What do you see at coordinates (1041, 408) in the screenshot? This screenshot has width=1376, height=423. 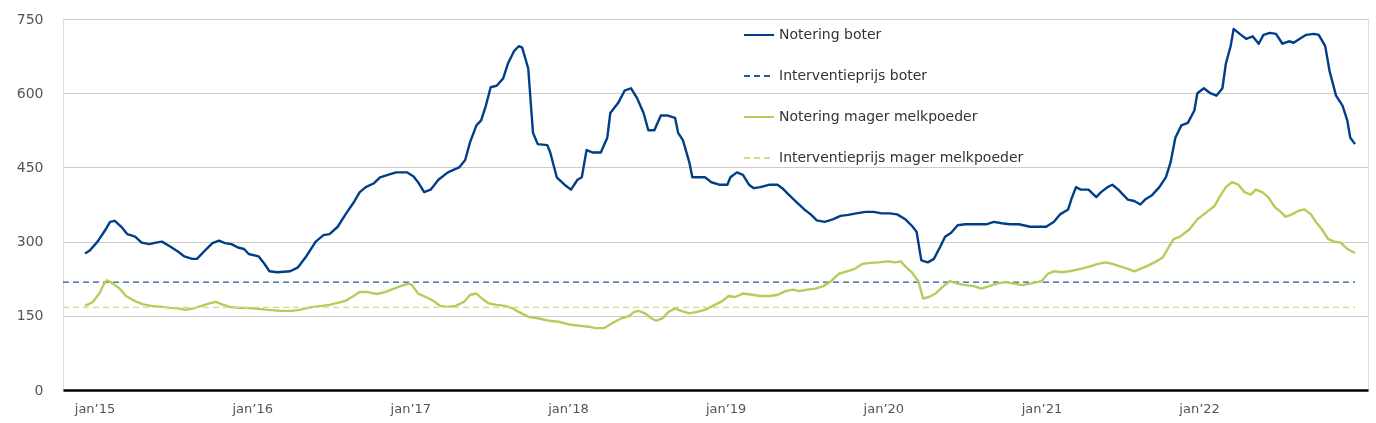 I see `x-tick-label: jan’21` at bounding box center [1041, 408].